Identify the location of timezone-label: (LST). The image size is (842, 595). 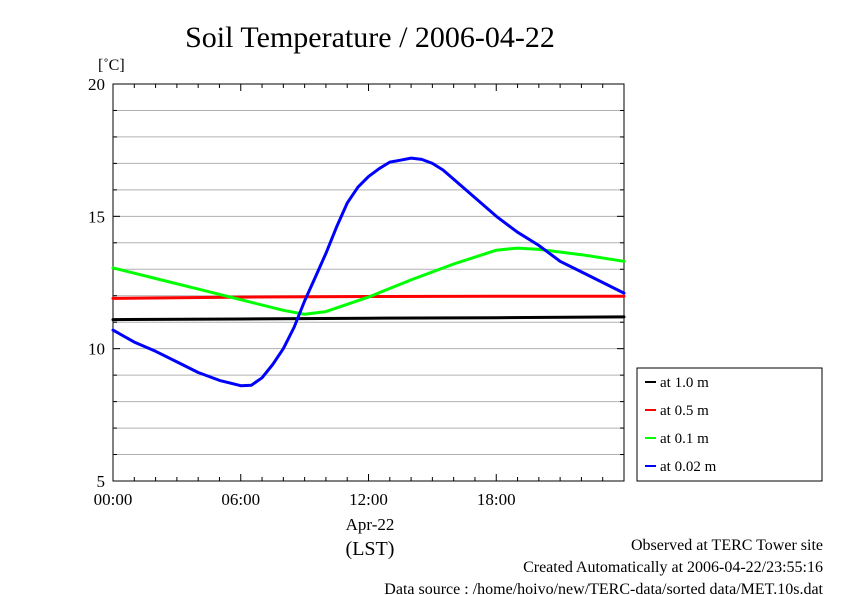
(370, 549).